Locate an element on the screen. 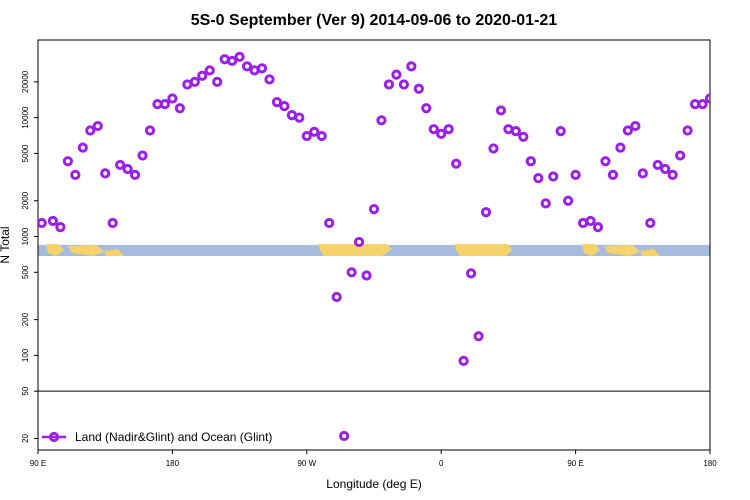  land-new-guinea is located at coordinates (86, 250).